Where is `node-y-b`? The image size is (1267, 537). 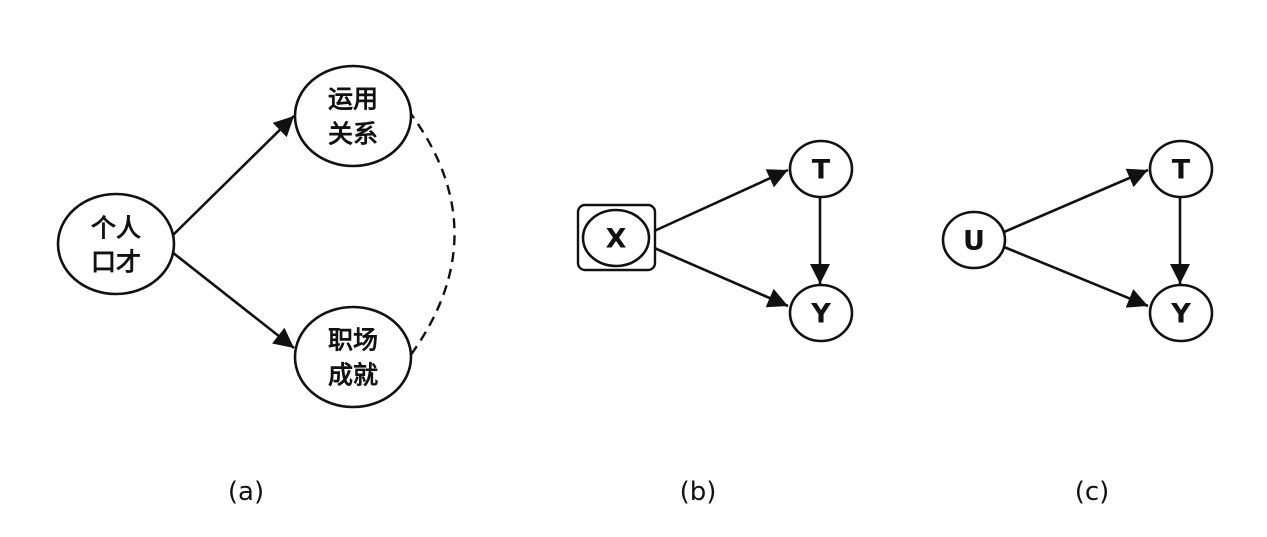
node-y-b is located at coordinates (821, 313).